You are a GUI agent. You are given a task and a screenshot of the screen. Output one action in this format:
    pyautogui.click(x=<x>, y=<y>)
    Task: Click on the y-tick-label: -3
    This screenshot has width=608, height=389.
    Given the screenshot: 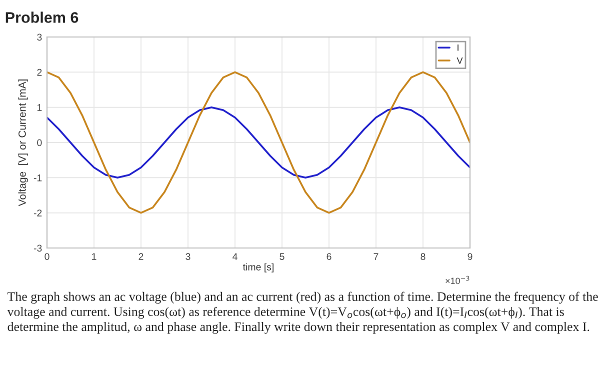 What is the action you would take?
    pyautogui.click(x=38, y=248)
    